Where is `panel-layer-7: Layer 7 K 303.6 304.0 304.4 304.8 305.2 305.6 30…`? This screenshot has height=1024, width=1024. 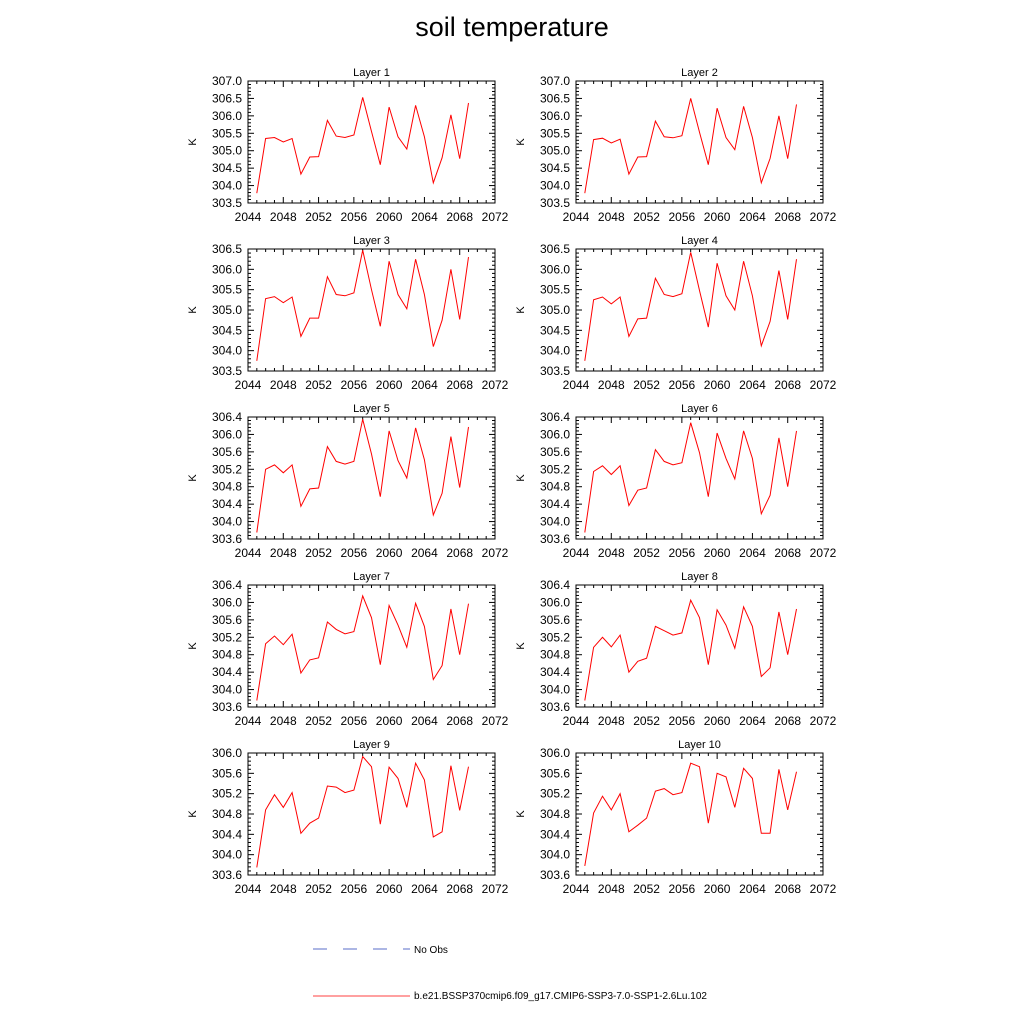 panel-layer-7: Layer 7 K 303.6 304.0 304.4 304.8 305.2 305.6 30… is located at coordinates (348, 649).